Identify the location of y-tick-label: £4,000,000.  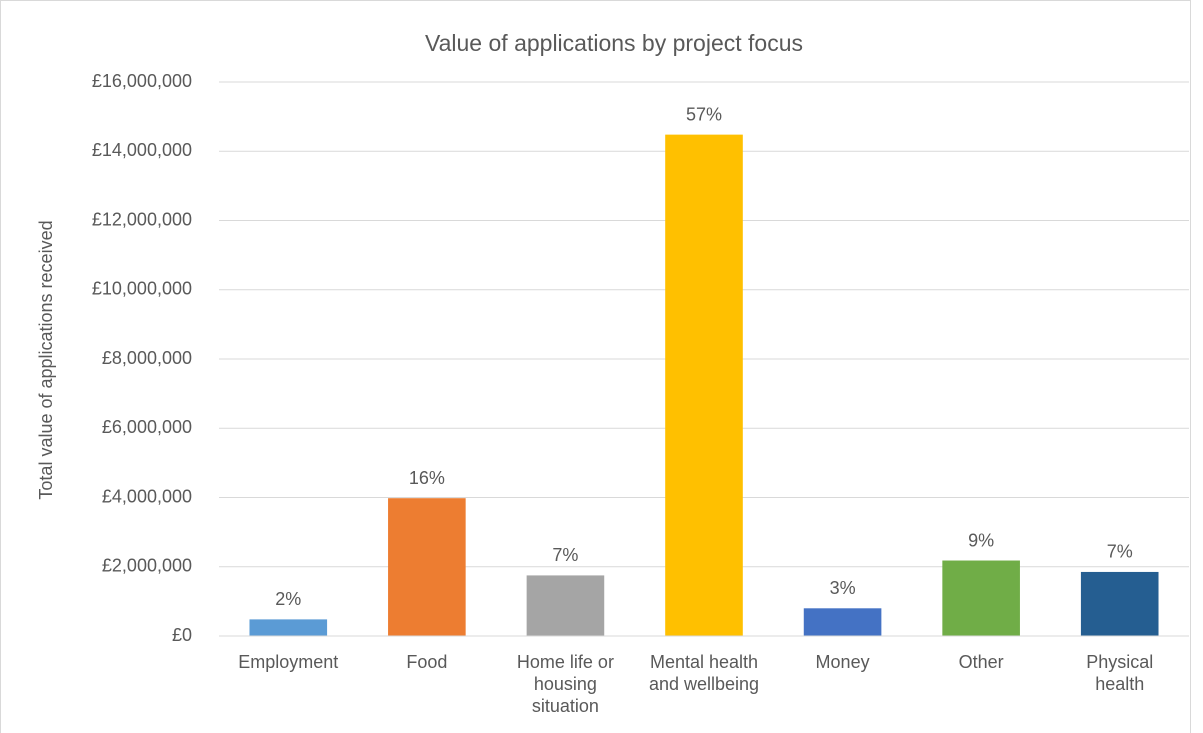
(147, 496).